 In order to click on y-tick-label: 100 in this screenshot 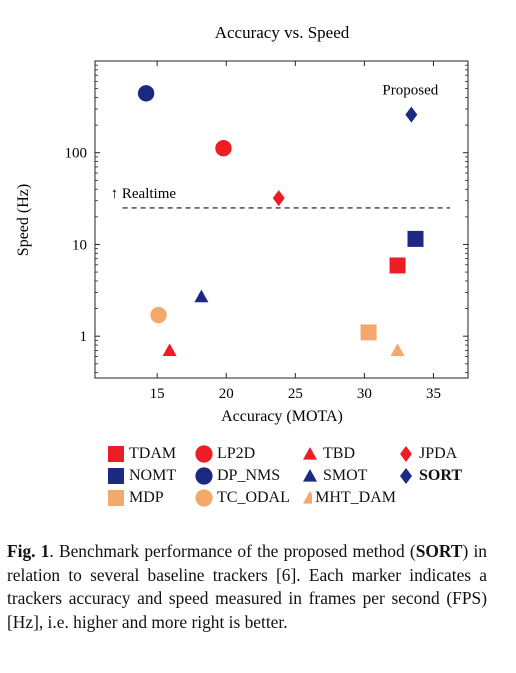, I will do `click(76, 154)`.